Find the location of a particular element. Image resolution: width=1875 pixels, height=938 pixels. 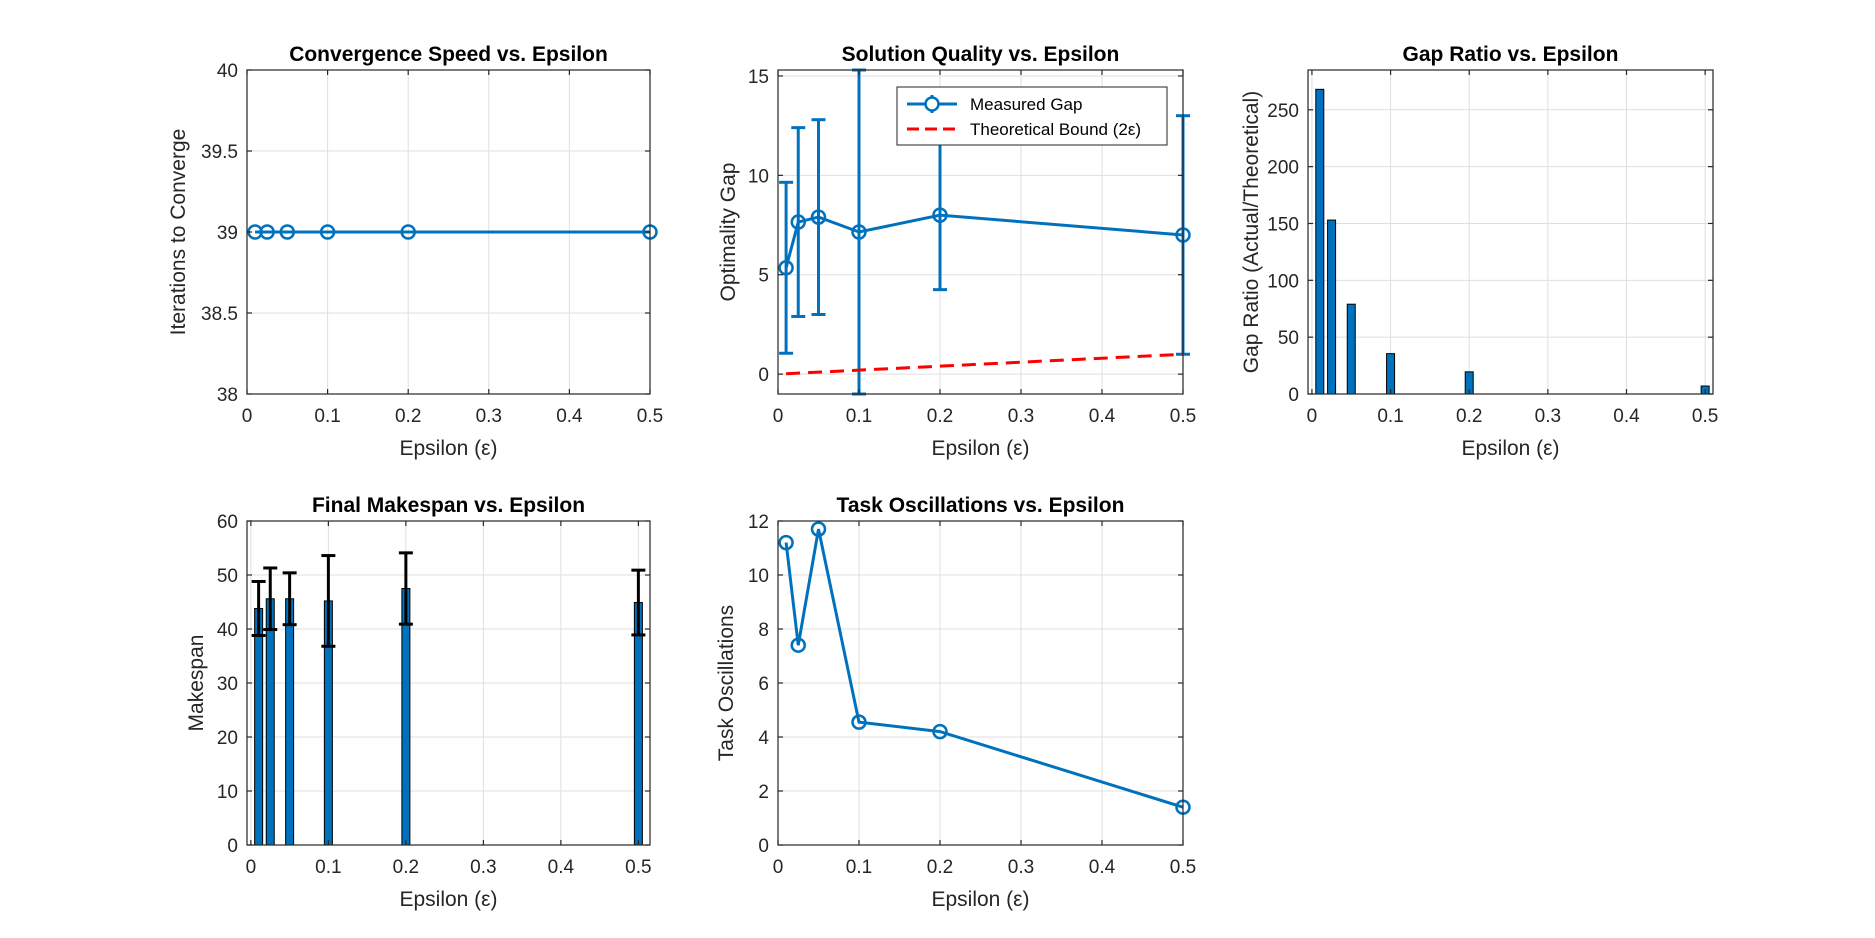

y-tick-label: 60 is located at coordinates (227, 522).